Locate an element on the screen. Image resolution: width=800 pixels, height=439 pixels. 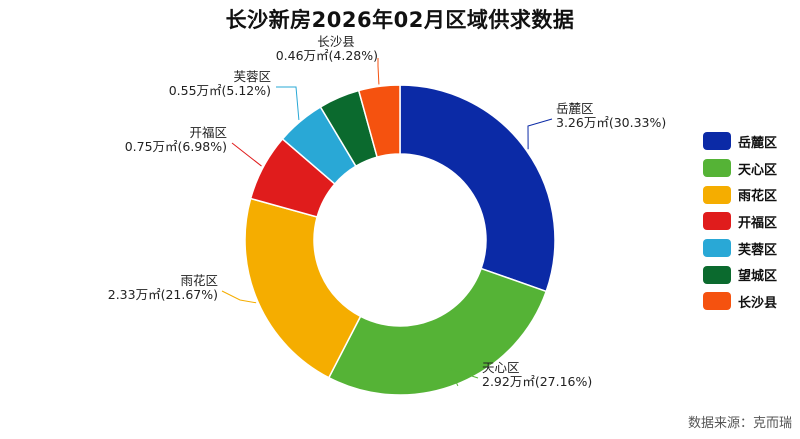
slice-label-name: 天心区 is located at coordinates (501, 367).